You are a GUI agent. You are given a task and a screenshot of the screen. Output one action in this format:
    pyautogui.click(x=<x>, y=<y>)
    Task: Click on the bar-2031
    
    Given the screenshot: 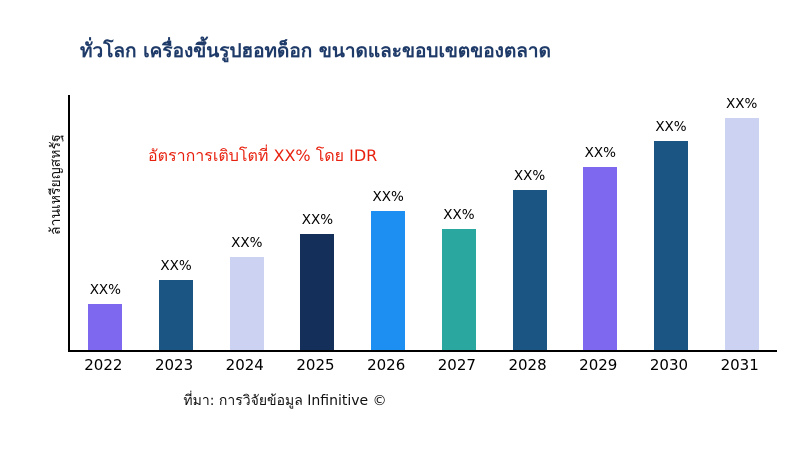 What is the action you would take?
    pyautogui.click(x=741, y=234)
    